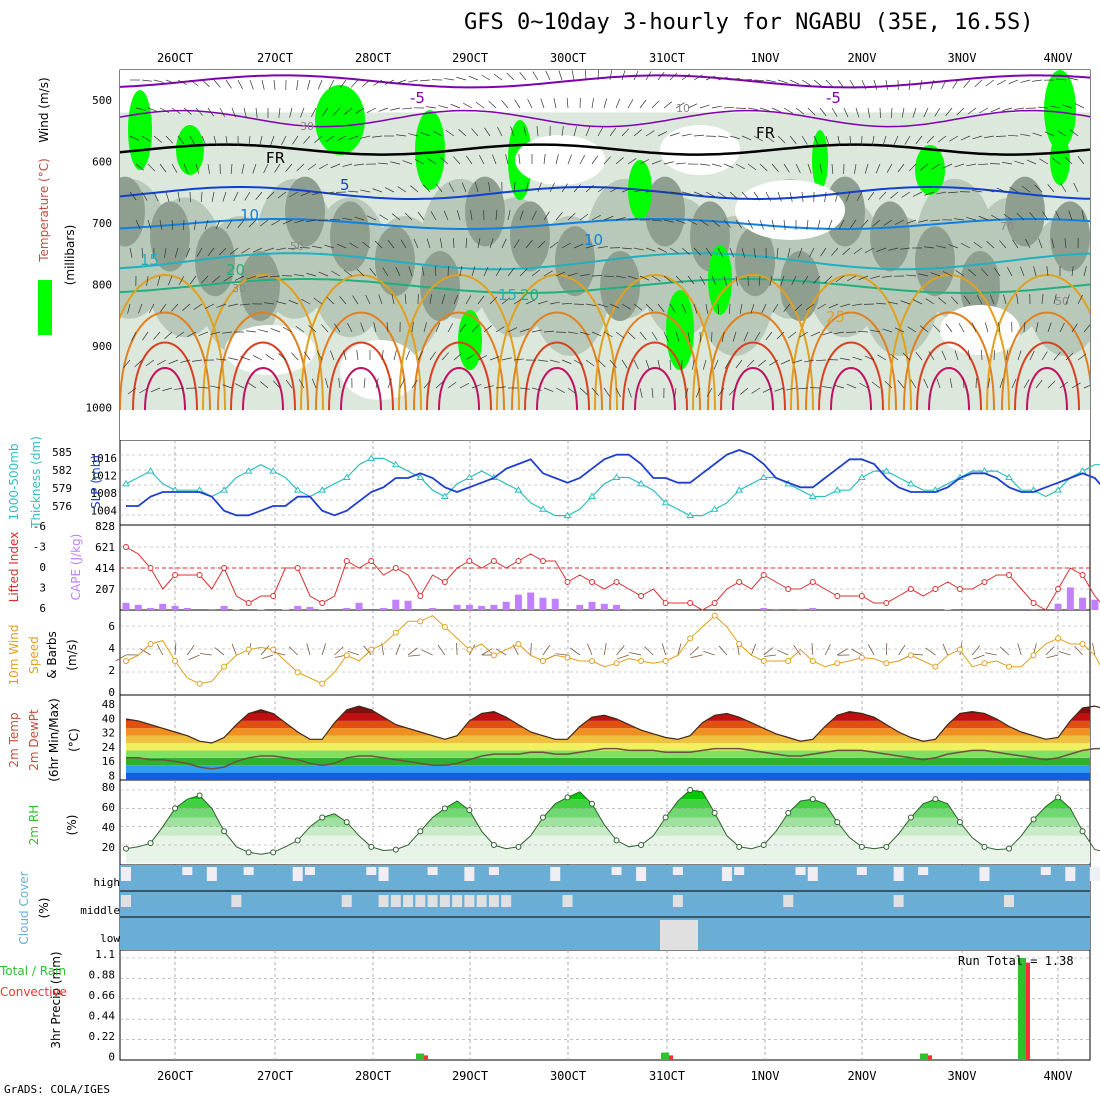 This screenshot has height=1100, width=1100. I want to click on panel-label: Temperature (°C), so click(44, 210).